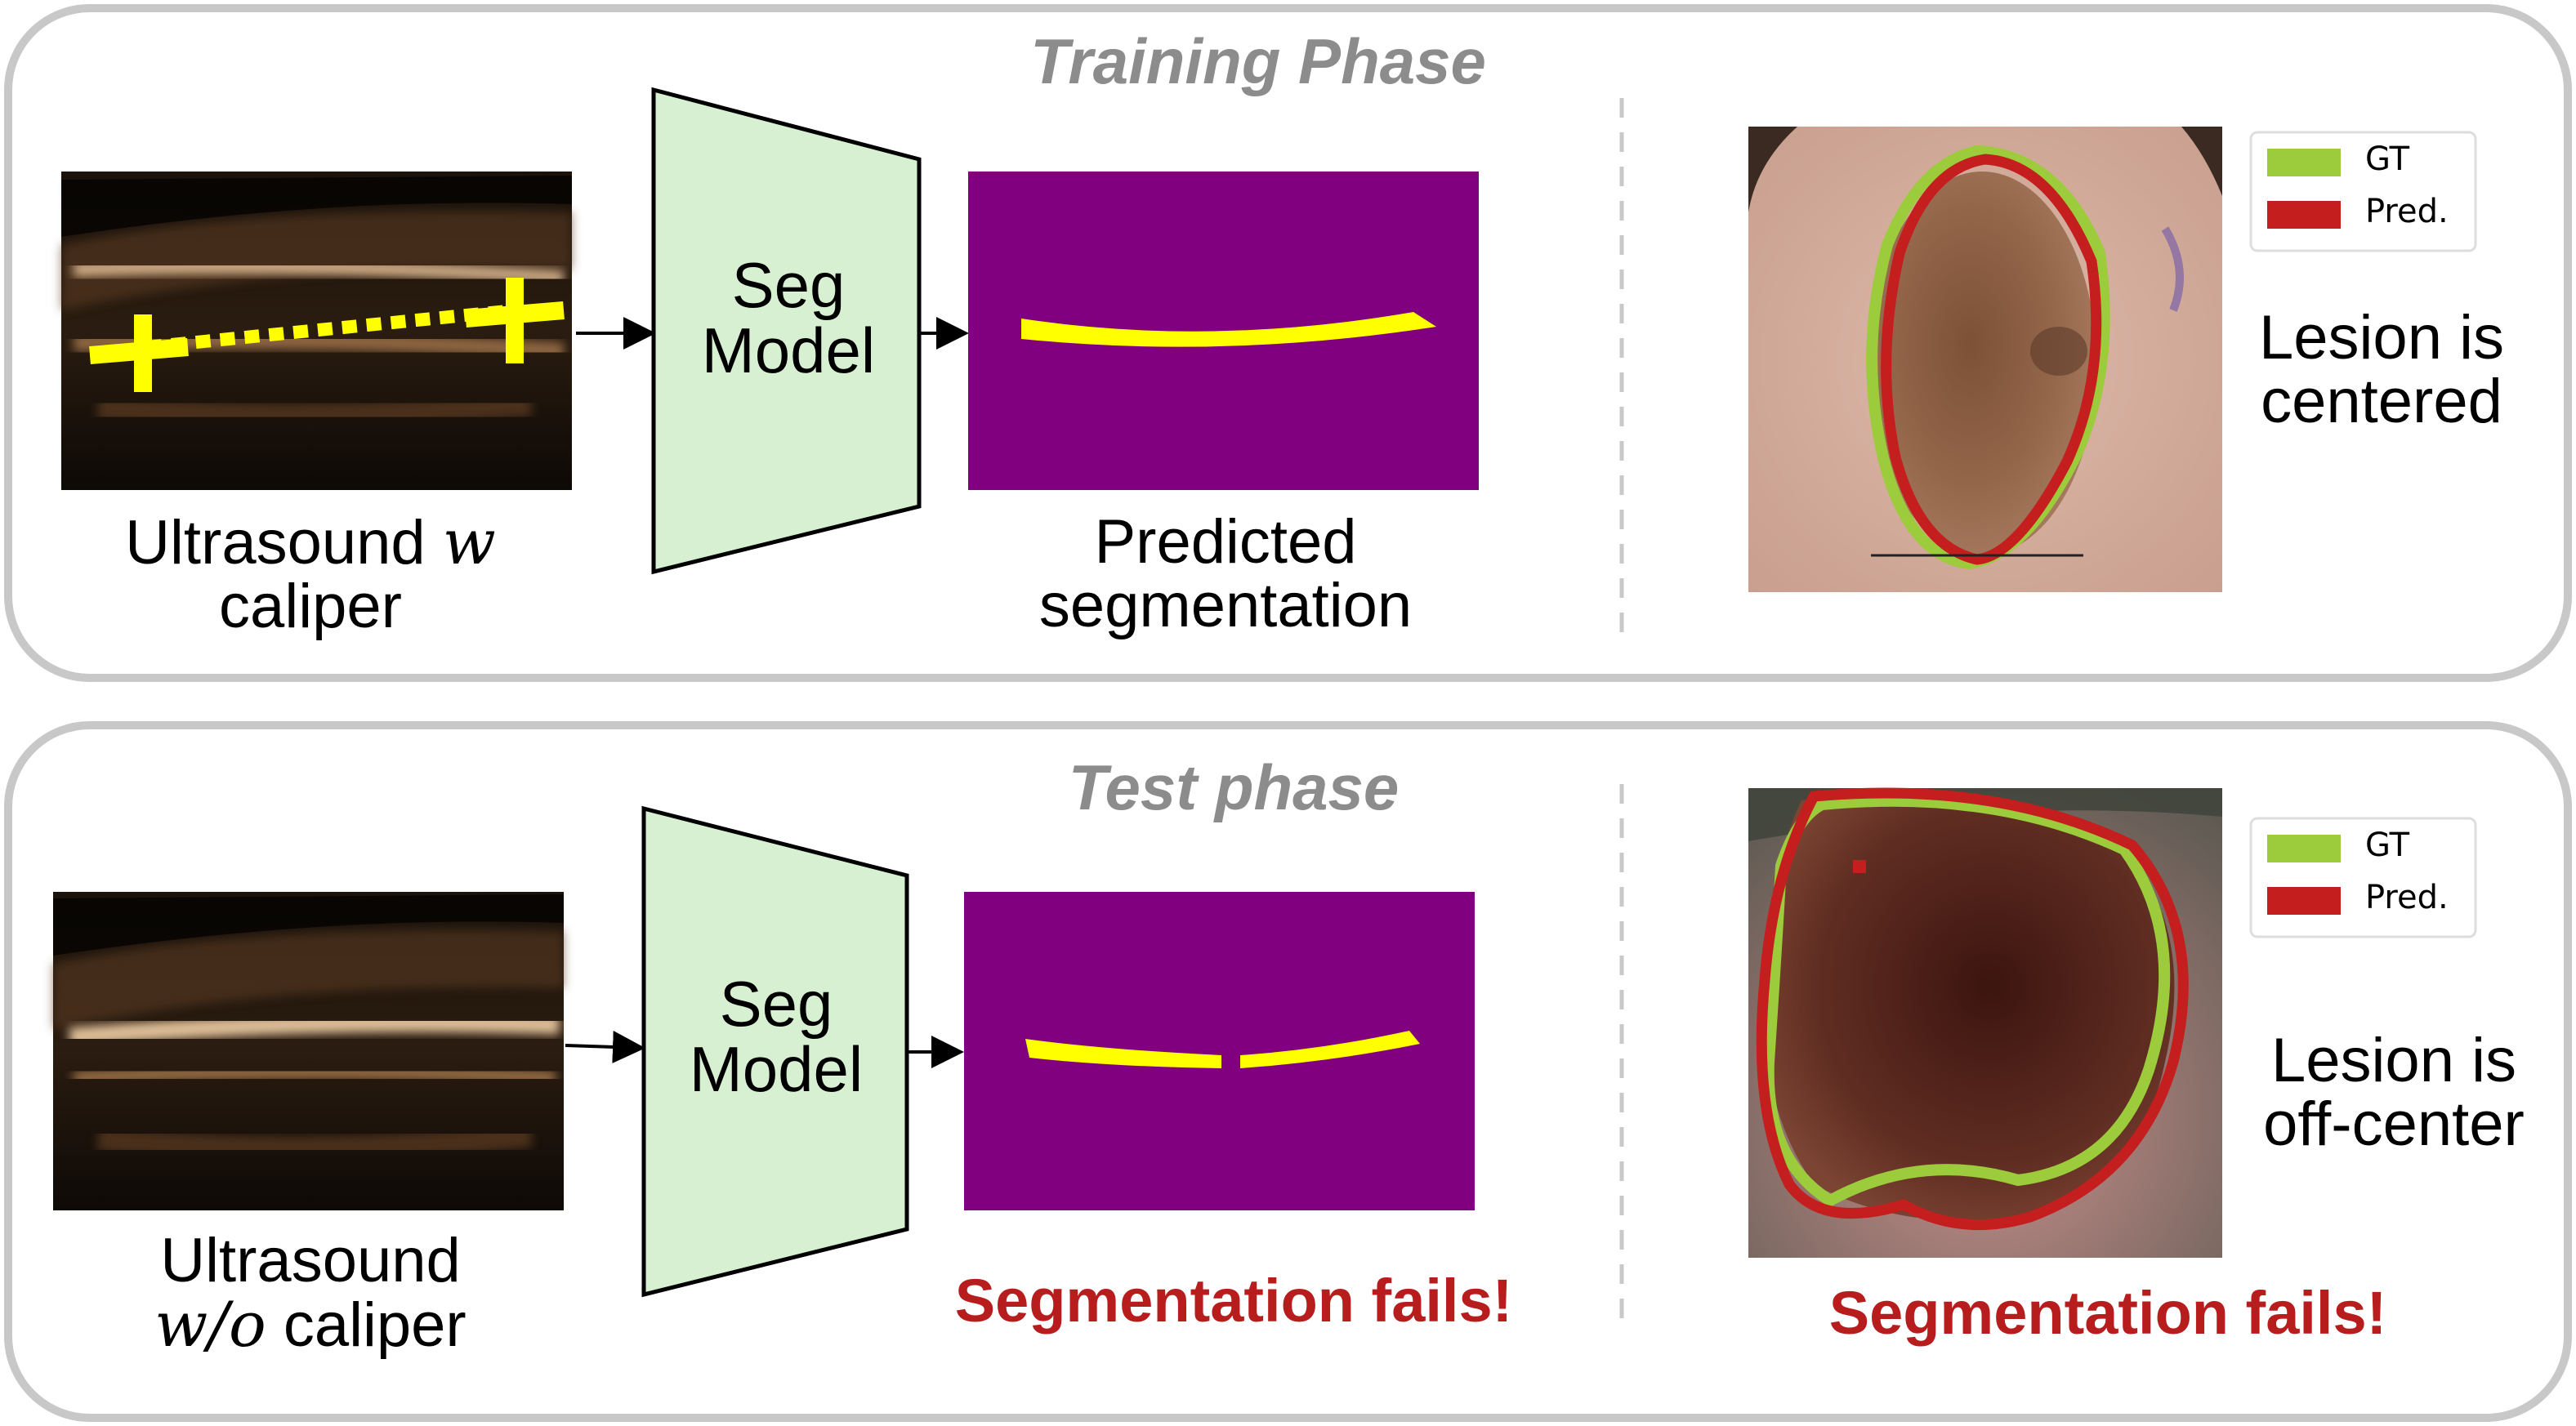  What do you see at coordinates (284, 542) in the screenshot?
I see `training-input-caption-prefix: Ultrasound` at bounding box center [284, 542].